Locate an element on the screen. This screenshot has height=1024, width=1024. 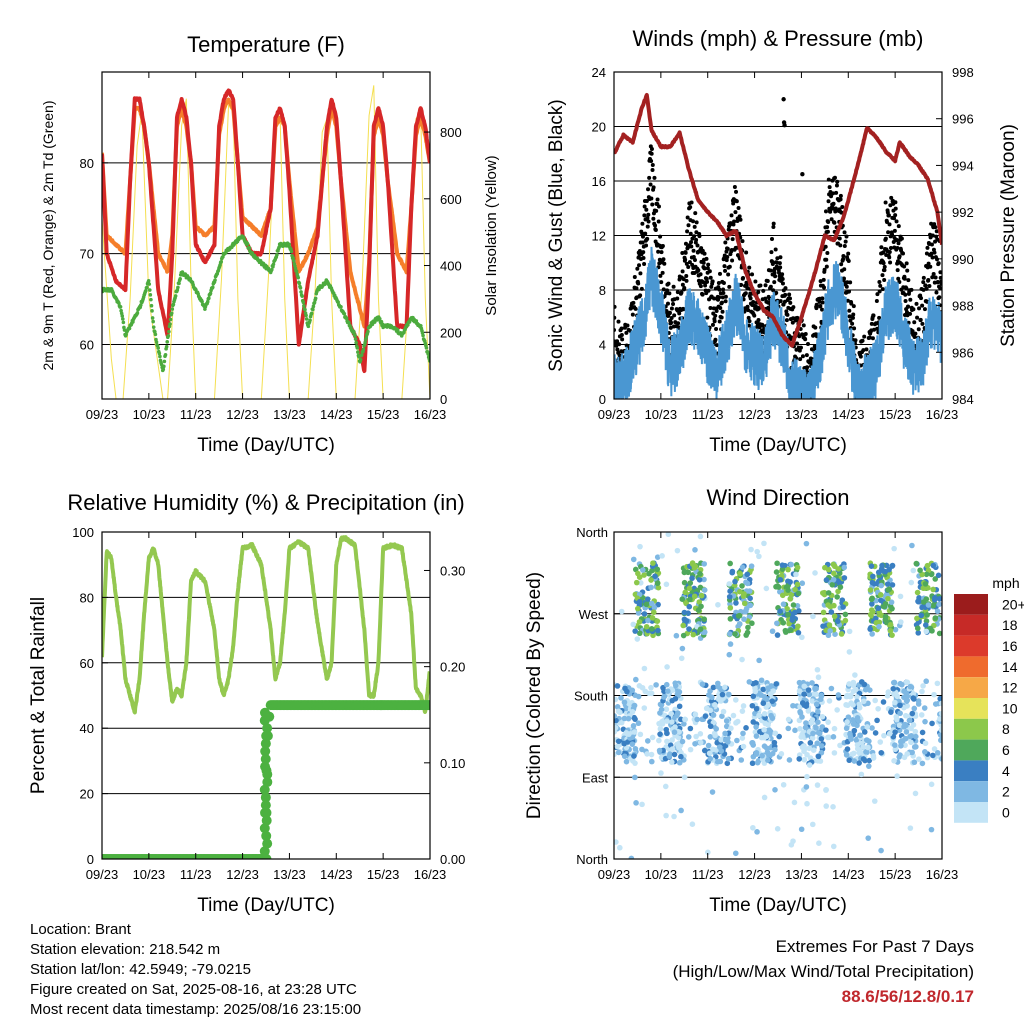
y-tick-label: 0 is located at coordinates (602, 399).